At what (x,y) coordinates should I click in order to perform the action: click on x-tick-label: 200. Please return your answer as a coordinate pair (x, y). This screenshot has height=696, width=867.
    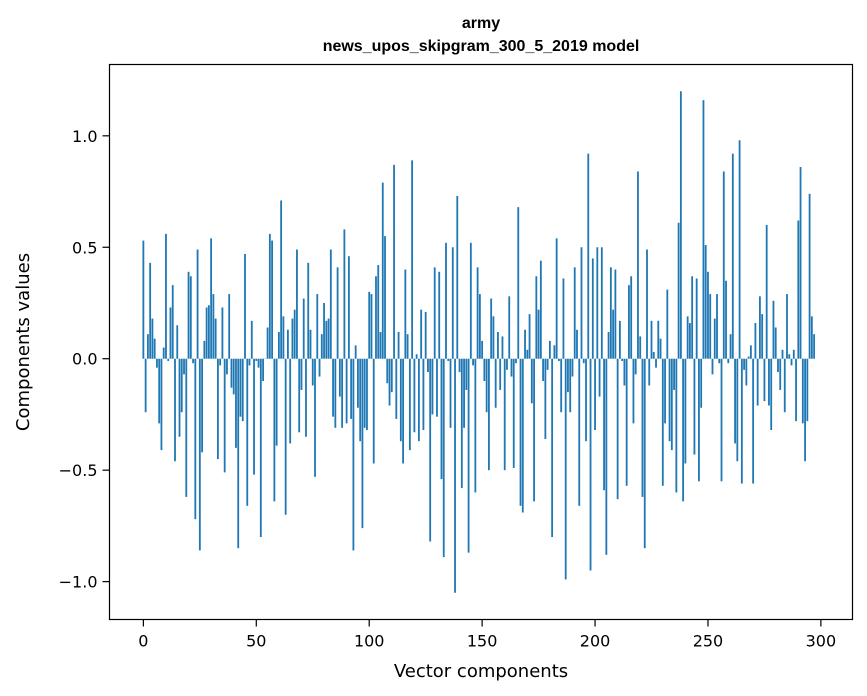
    Looking at the image, I should click on (595, 641).